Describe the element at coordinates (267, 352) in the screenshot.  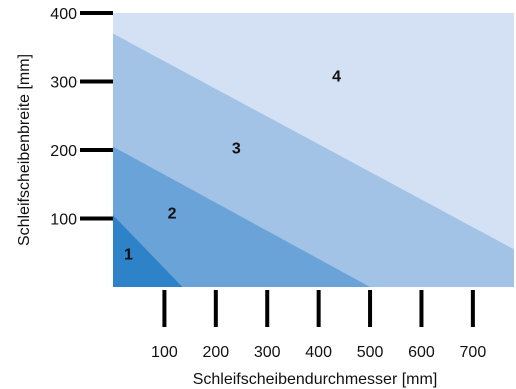
I see `x-tick-label-300: 300` at that location.